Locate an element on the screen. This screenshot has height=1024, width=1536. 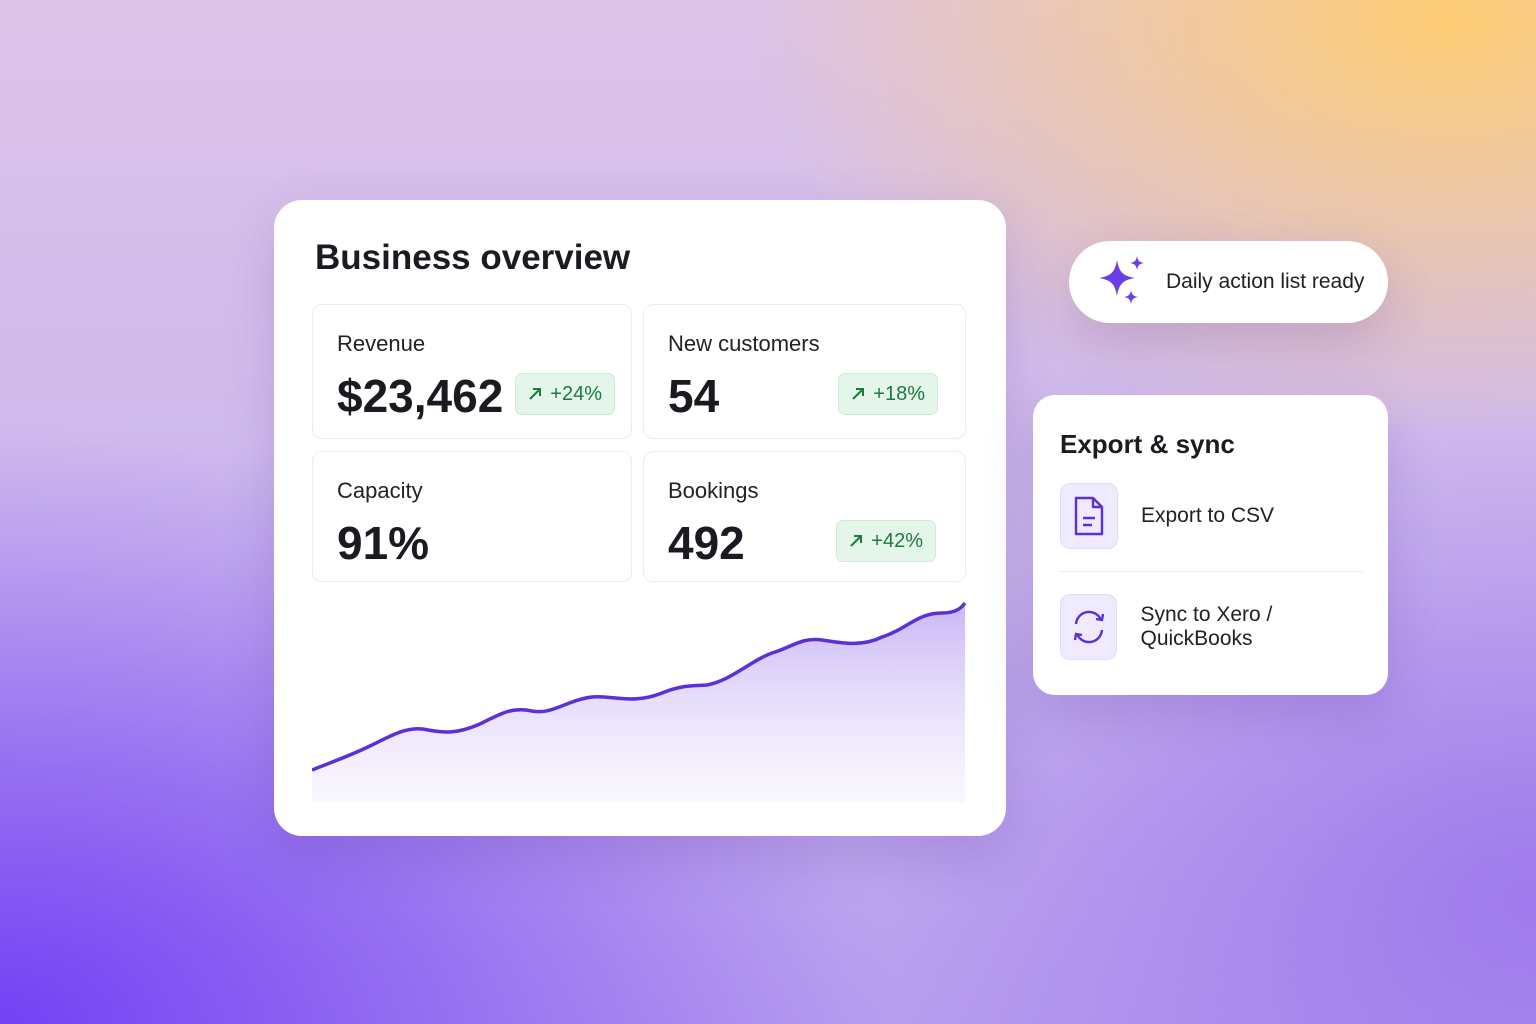
notification-pill: Daily action list ready is located at coordinates (1228, 282).